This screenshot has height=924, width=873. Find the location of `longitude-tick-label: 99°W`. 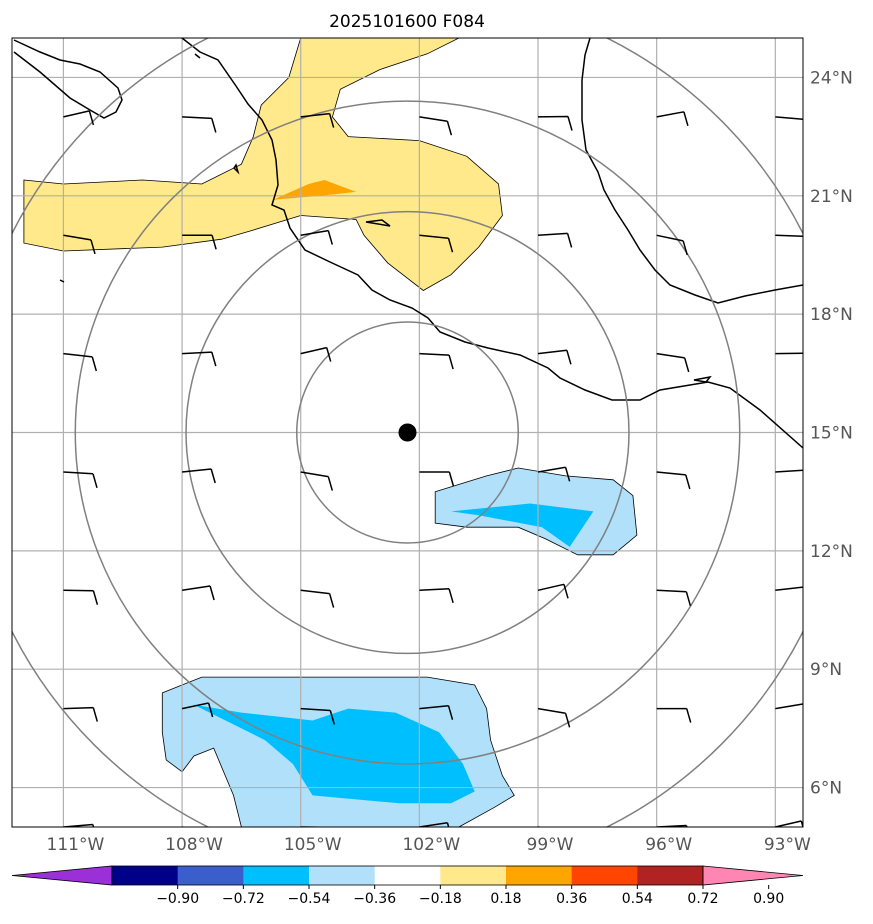

longitude-tick-label: 99°W is located at coordinates (550, 845).